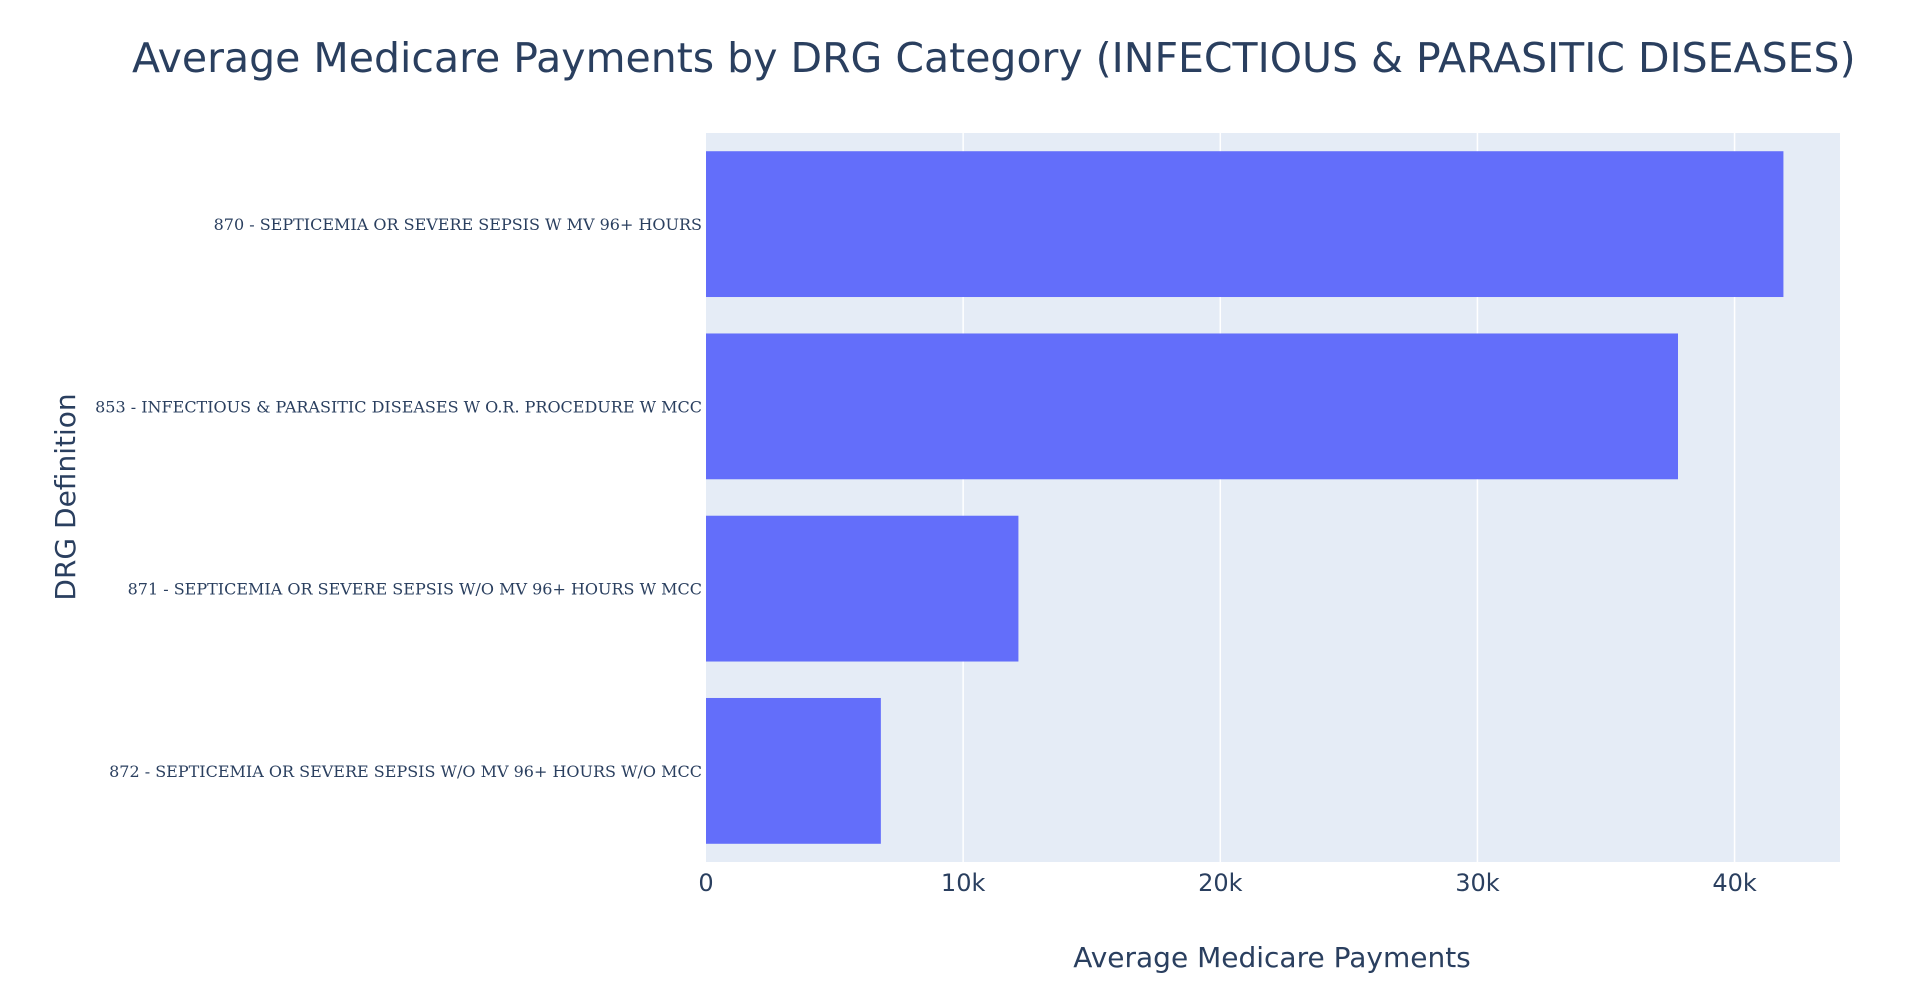 The height and width of the screenshot is (987, 1908). What do you see at coordinates (65, 496) in the screenshot?
I see `y-axis-title: DRG Definition` at bounding box center [65, 496].